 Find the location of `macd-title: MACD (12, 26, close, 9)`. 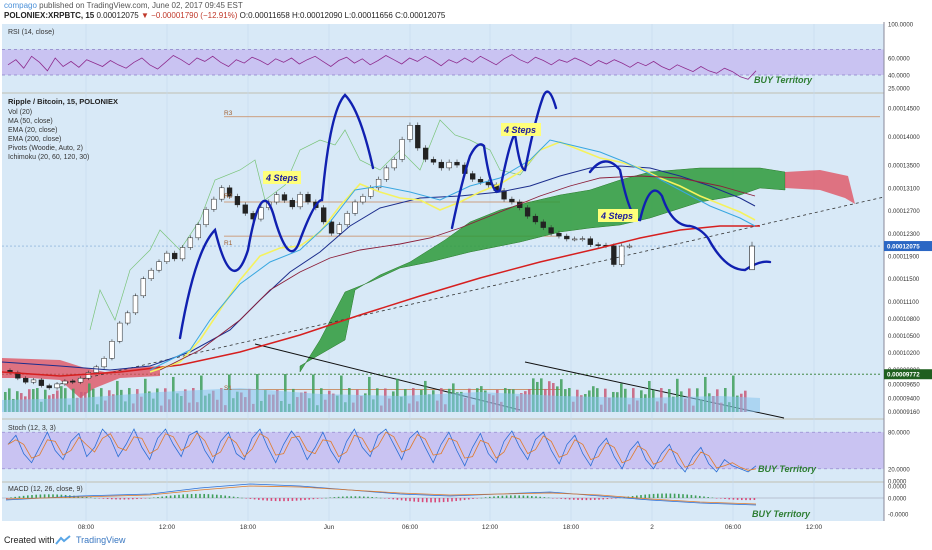

macd-title: MACD (12, 26, close, 9) is located at coordinates (45, 489).